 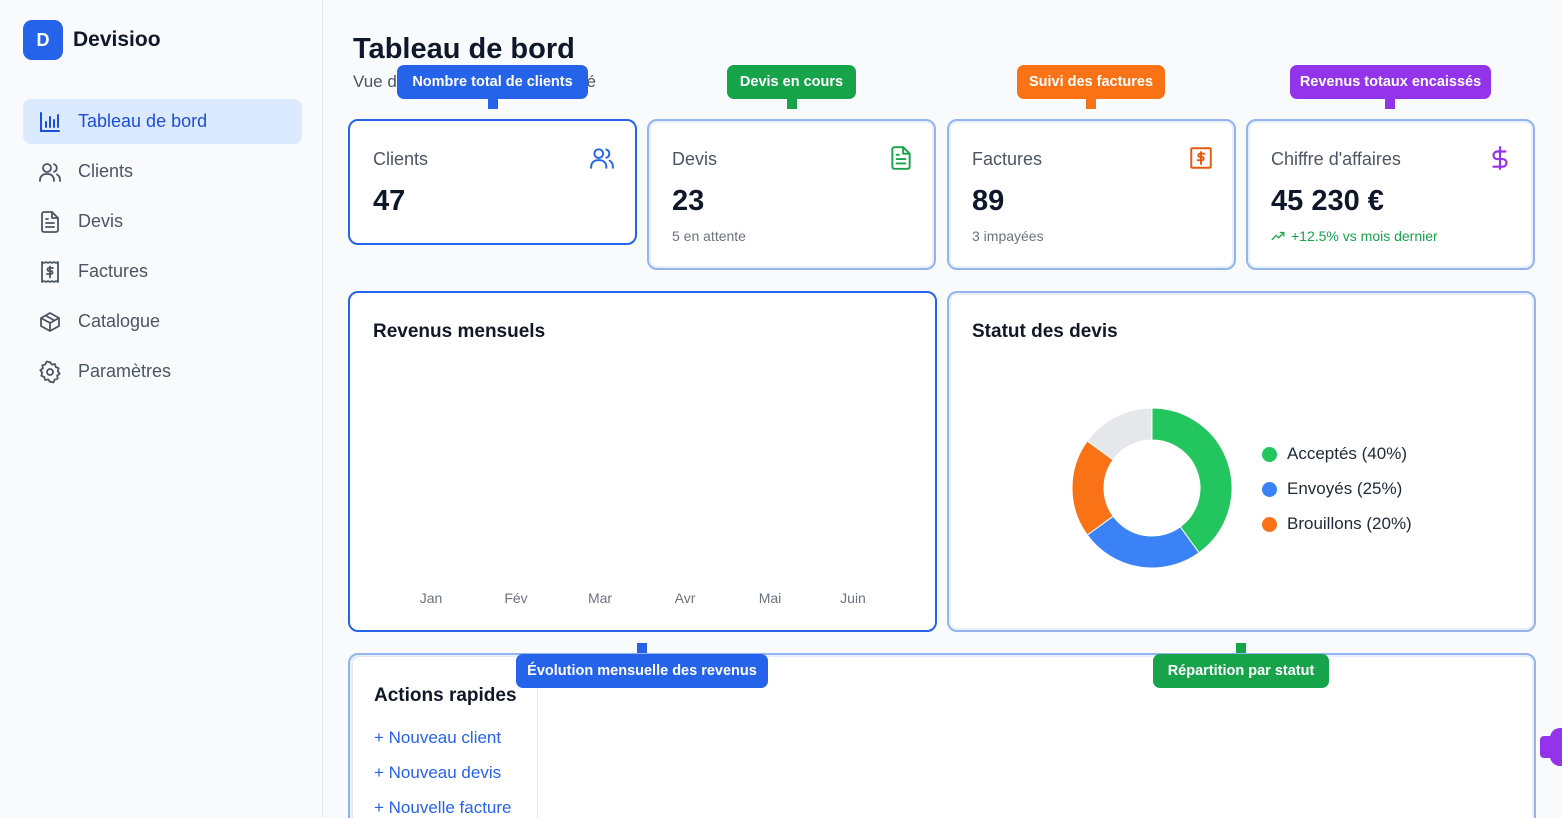 I want to click on new-devis-link: + Nouveau devis, so click(x=438, y=772).